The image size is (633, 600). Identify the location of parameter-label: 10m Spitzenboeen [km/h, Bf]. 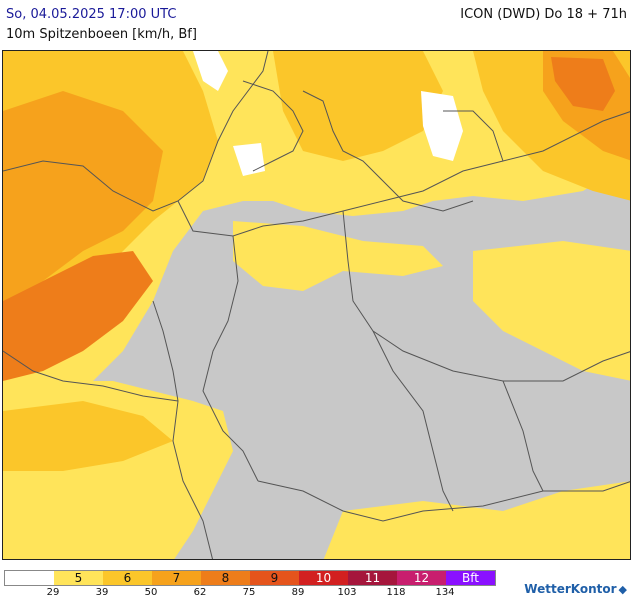
(101, 34).